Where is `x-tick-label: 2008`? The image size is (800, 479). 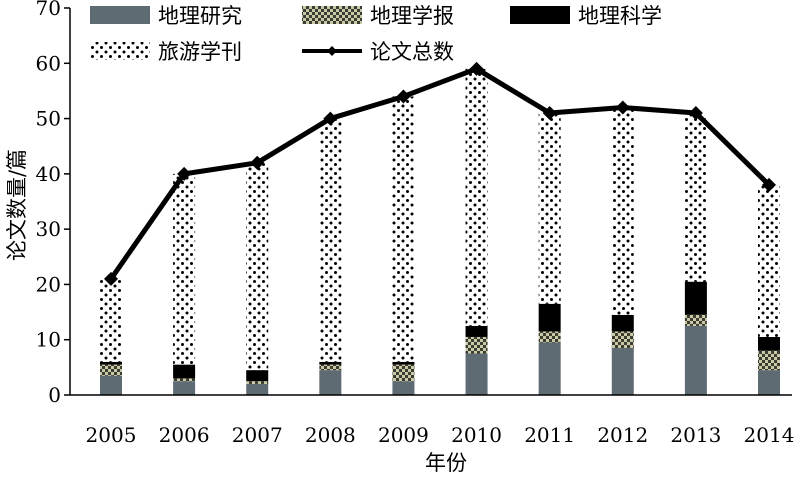 x-tick-label: 2008 is located at coordinates (330, 435).